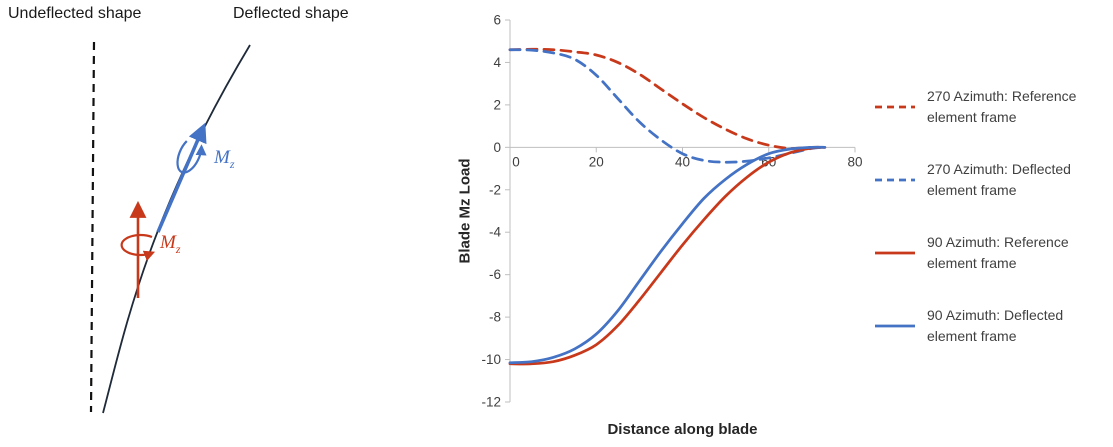  Describe the element at coordinates (170, 244) in the screenshot. I see `moment-label-reference: Mz` at that location.